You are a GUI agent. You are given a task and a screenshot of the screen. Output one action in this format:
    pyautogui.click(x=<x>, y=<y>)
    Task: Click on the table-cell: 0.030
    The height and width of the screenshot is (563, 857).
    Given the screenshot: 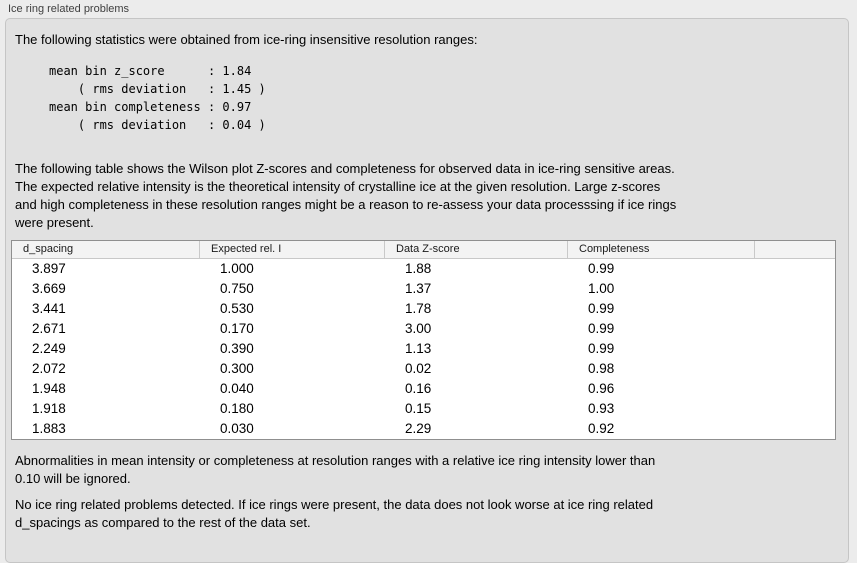 What is the action you would take?
    pyautogui.click(x=237, y=428)
    